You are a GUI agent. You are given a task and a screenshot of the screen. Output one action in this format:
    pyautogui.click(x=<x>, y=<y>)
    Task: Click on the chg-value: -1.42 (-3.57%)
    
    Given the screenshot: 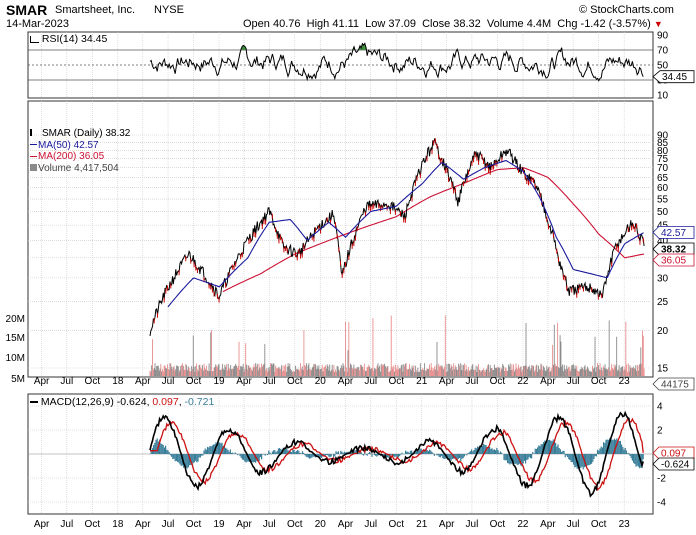 What is the action you would take?
    pyautogui.click(x=615, y=24)
    